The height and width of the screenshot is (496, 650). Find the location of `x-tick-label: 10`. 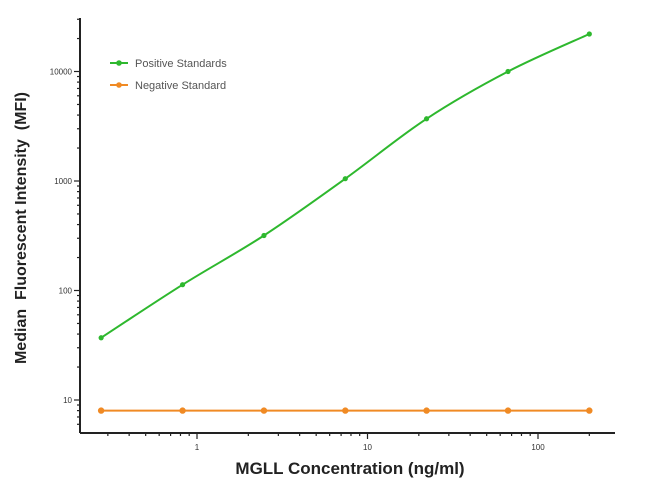

x-tick-label: 10 is located at coordinates (367, 447).